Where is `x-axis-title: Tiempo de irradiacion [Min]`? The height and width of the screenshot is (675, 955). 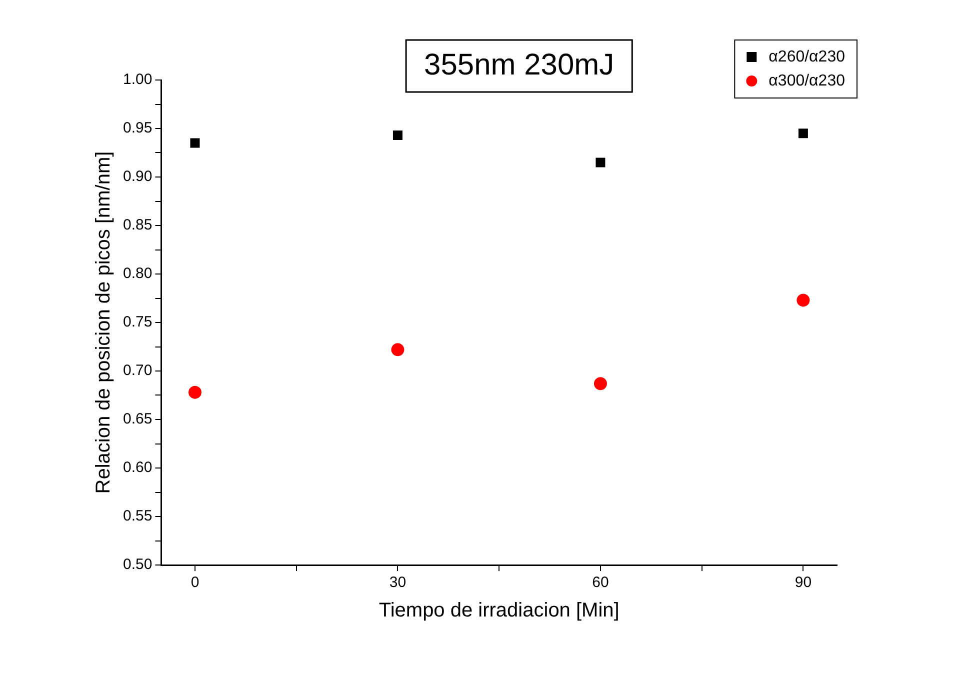
x-axis-title: Tiempo de irradiacion [Min] is located at coordinates (499, 611).